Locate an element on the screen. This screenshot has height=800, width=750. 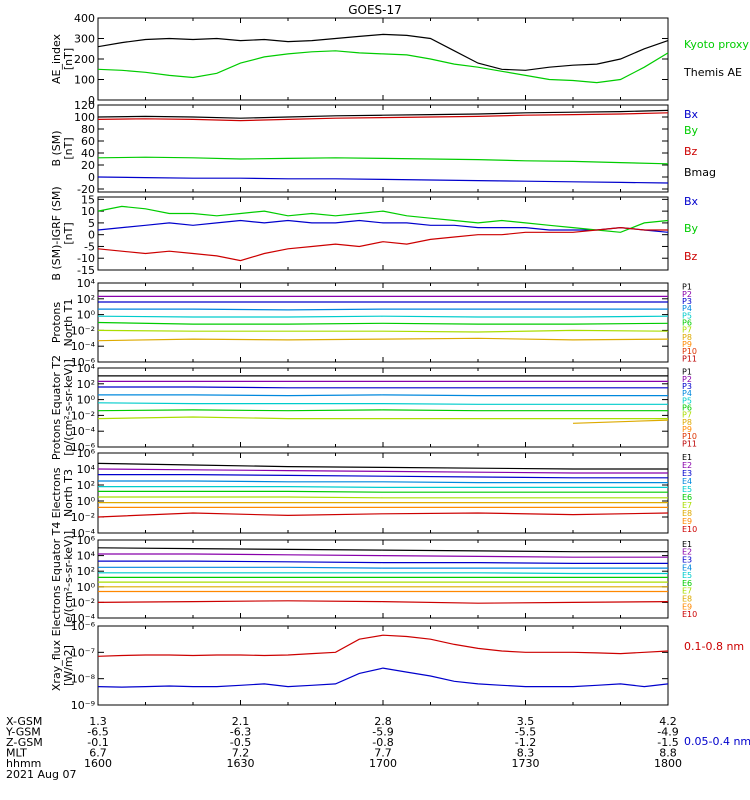
time-row-label: Y-GSM is located at coordinates (23, 732).